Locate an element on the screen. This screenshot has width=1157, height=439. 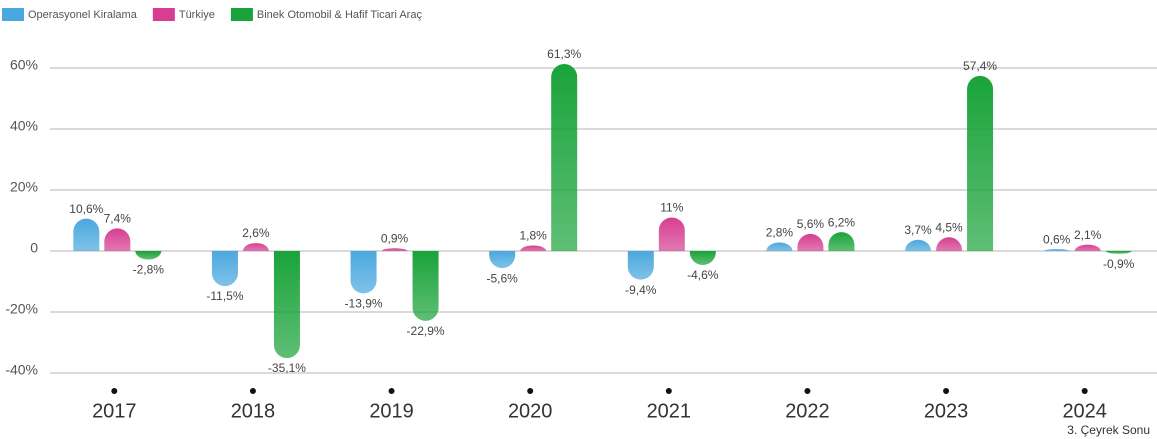
x-tick-label: 2018 is located at coordinates (253, 411).